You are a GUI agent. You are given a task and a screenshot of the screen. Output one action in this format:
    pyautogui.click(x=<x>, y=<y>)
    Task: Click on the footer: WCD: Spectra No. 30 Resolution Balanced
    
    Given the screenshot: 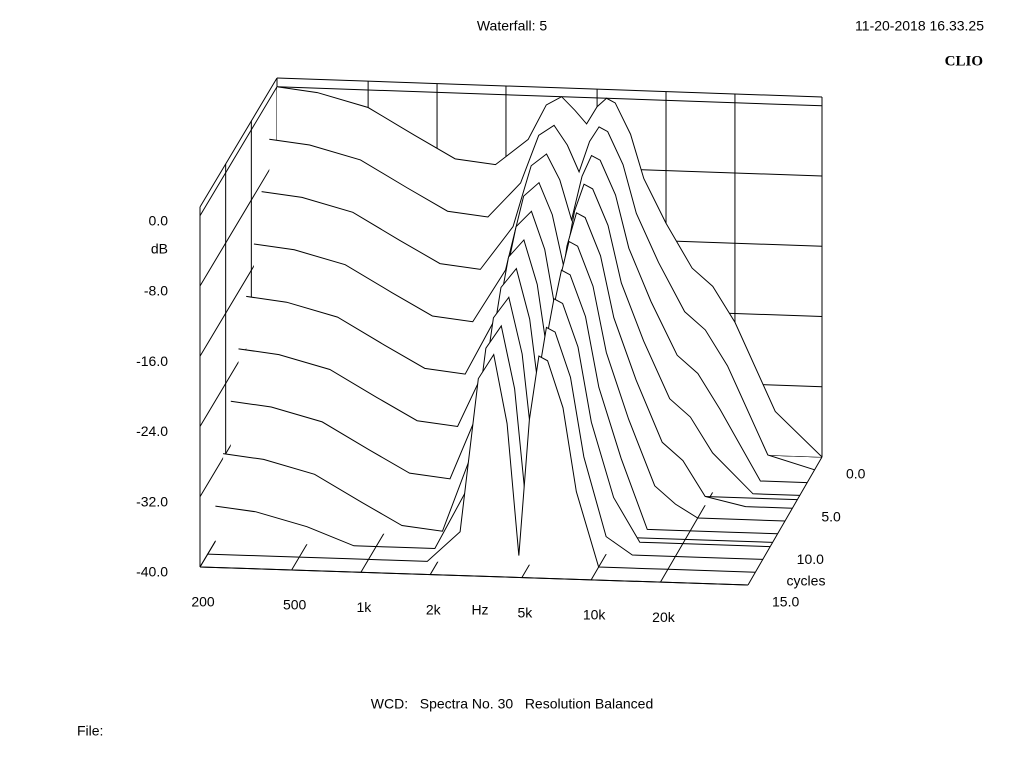 What is the action you would take?
    pyautogui.click(x=512, y=704)
    